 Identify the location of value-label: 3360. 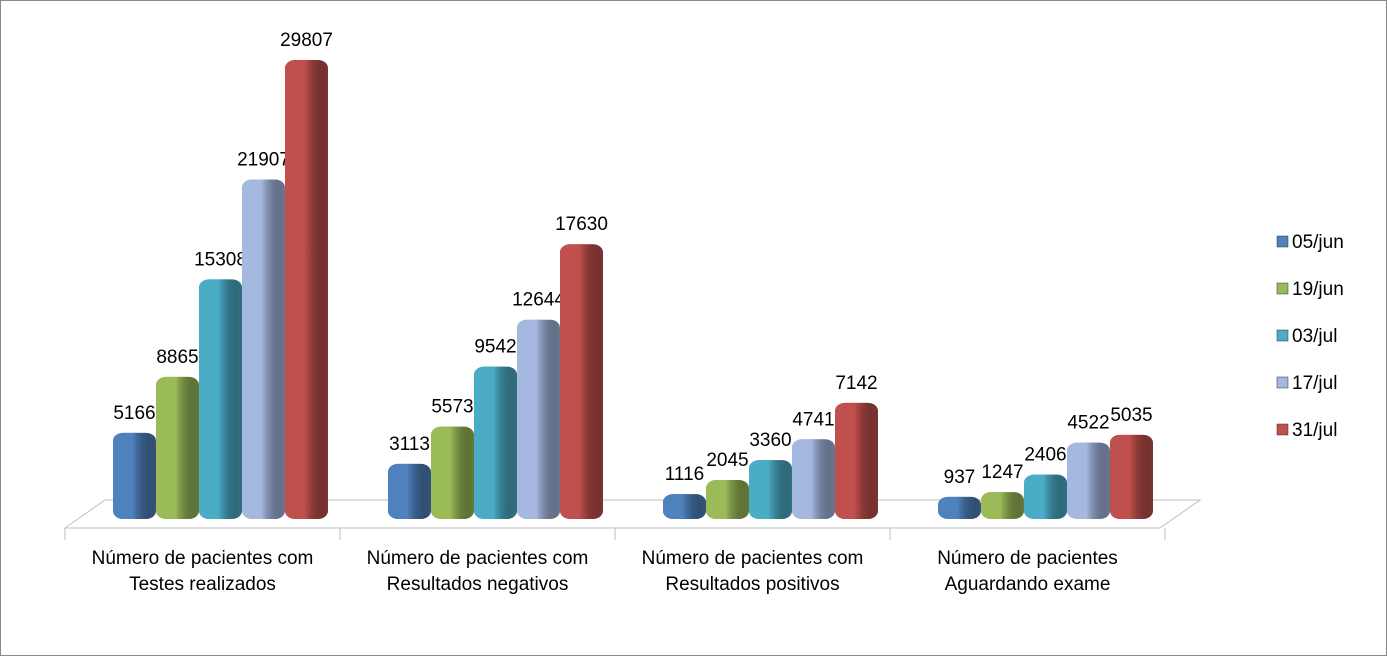
(770, 440).